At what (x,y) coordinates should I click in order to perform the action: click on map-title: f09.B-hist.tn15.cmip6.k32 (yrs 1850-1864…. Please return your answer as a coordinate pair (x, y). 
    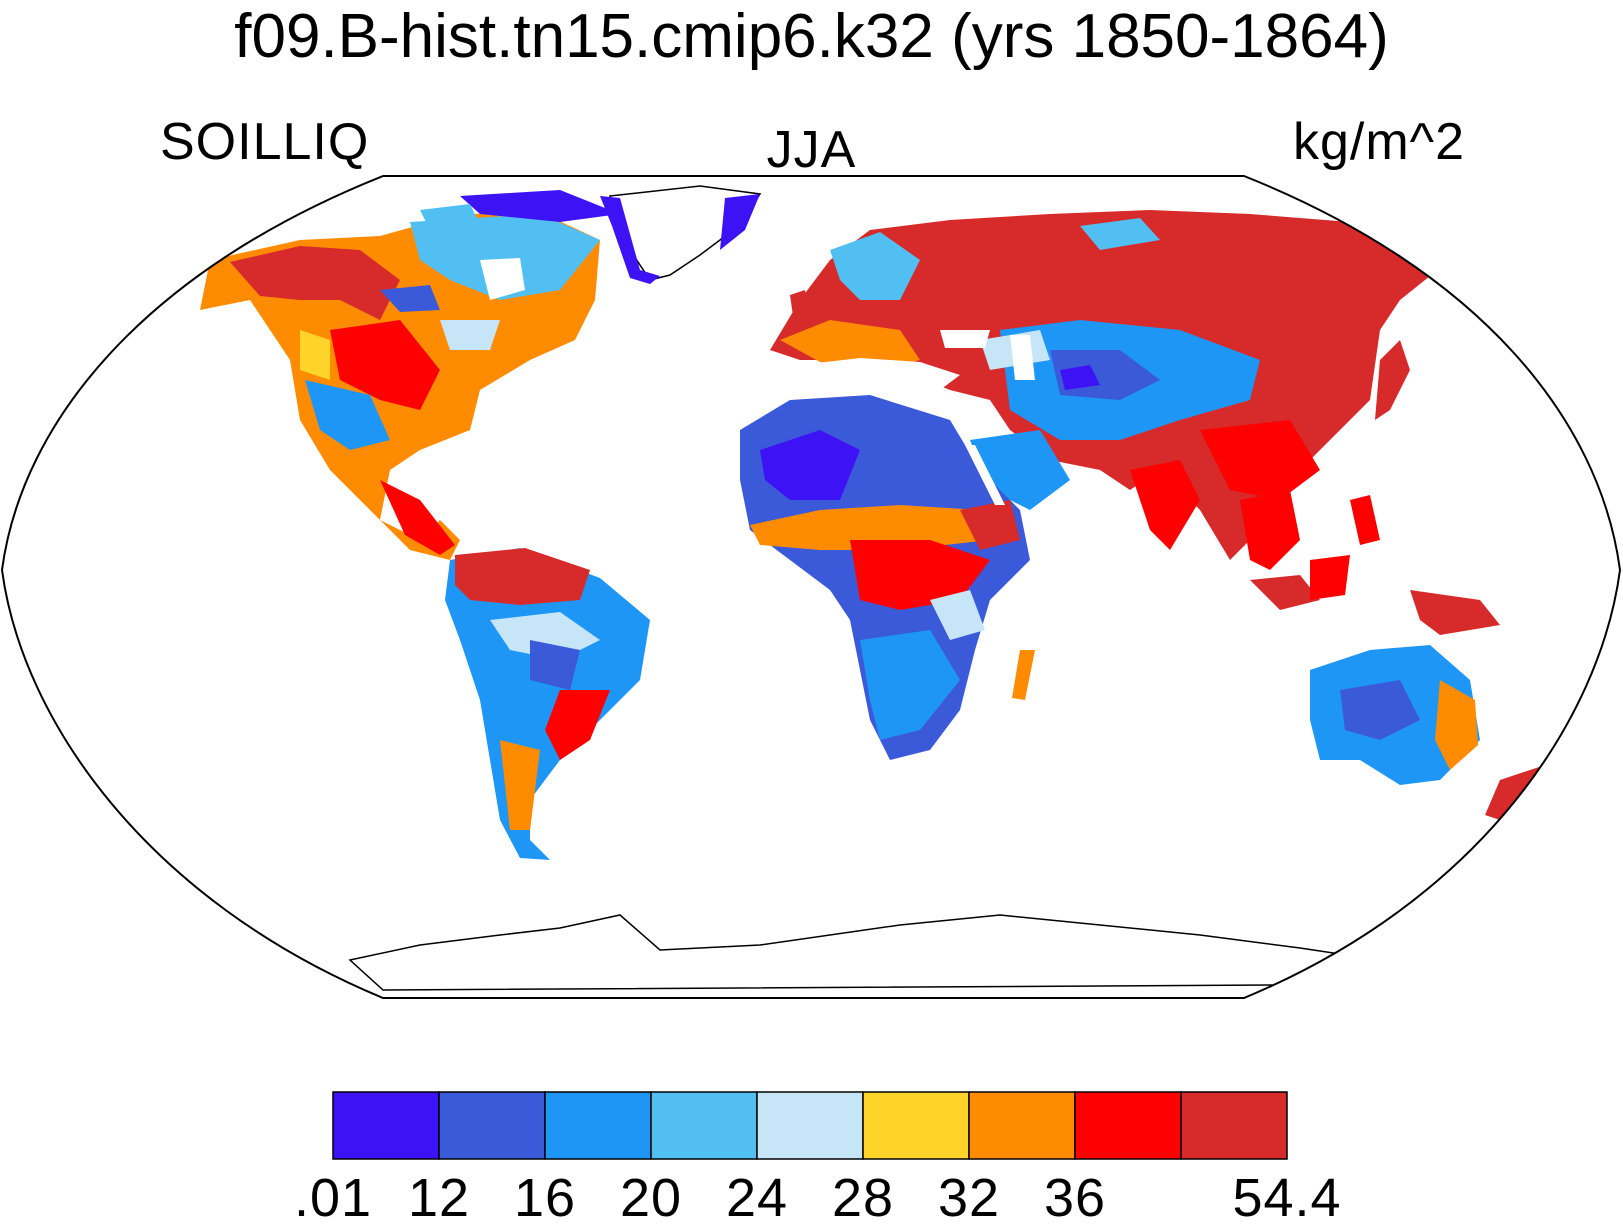
    Looking at the image, I should click on (811, 36).